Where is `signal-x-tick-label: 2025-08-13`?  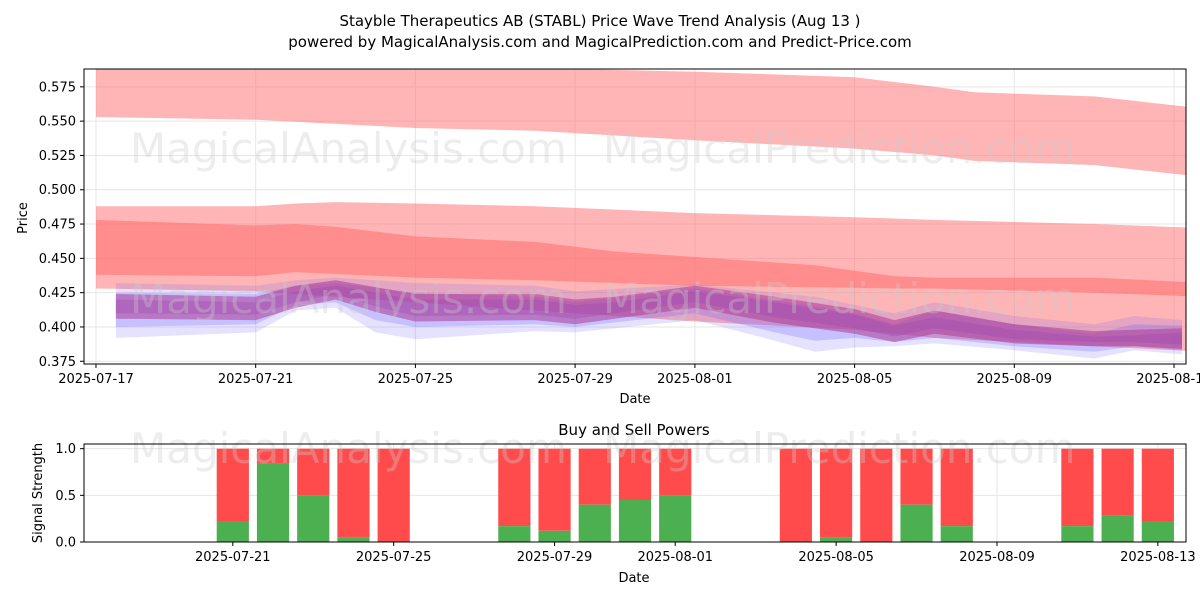
signal-x-tick-label: 2025-08-13 is located at coordinates (1158, 557).